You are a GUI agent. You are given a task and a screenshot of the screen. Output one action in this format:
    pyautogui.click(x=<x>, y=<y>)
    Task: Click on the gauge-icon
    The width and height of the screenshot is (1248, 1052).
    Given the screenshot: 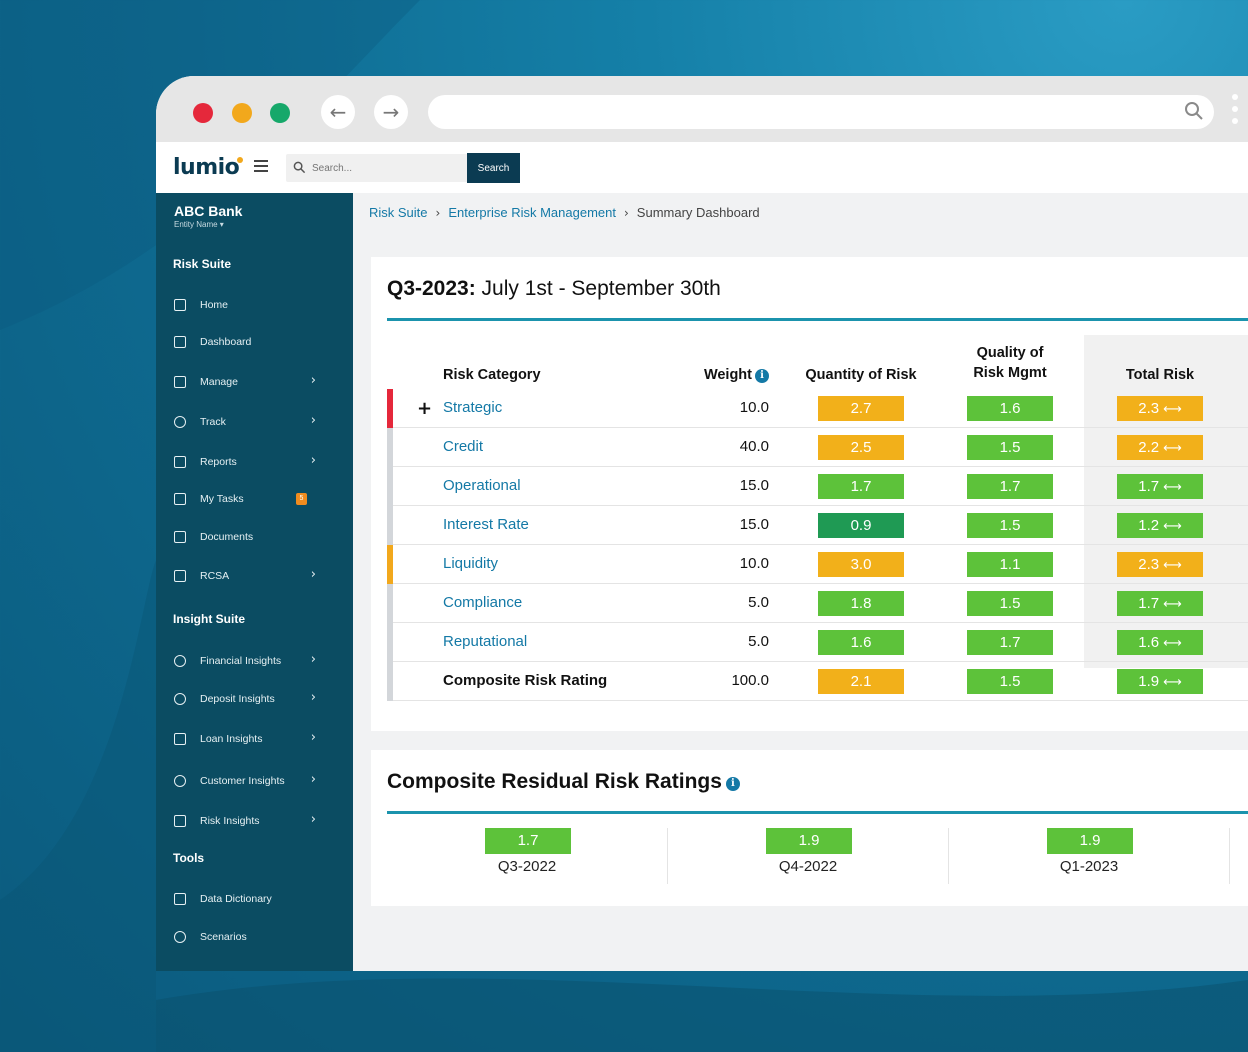 What is the action you would take?
    pyautogui.click(x=180, y=422)
    